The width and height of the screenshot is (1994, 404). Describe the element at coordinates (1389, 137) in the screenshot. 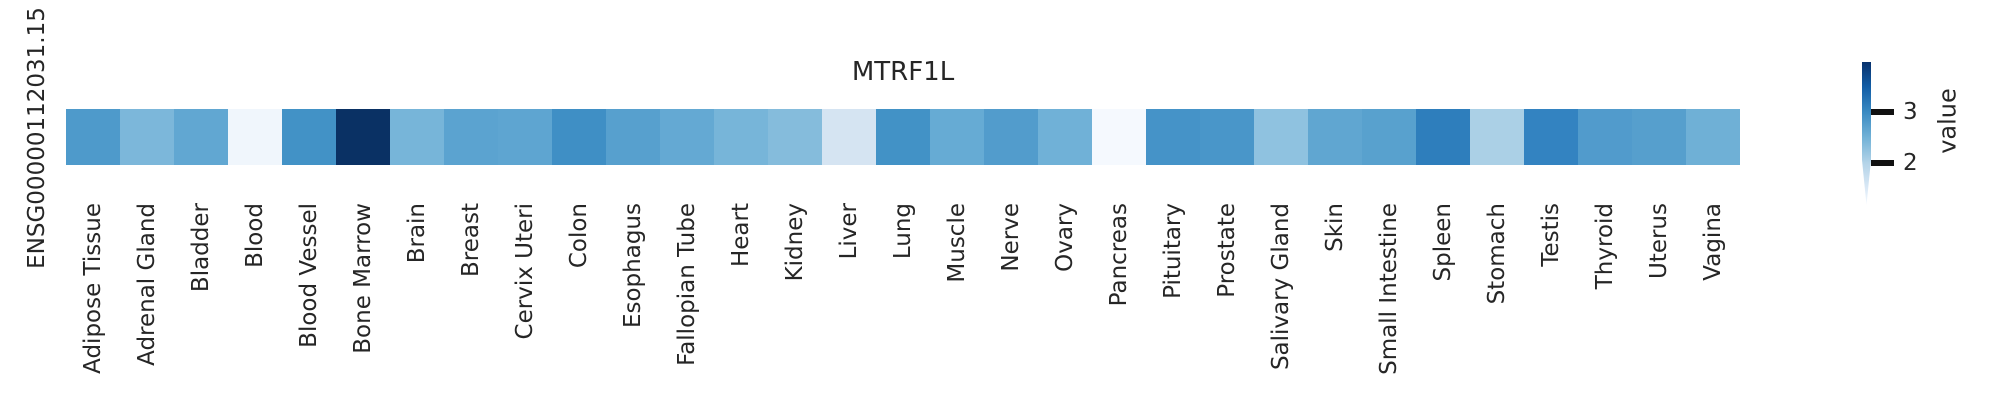

I see `heatmap-cell-small-intestine` at that location.